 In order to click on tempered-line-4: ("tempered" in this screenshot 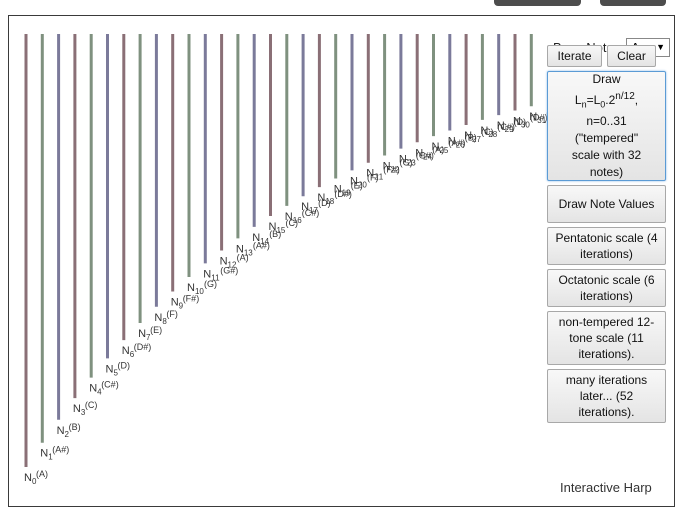, I will do `click(606, 138)`.